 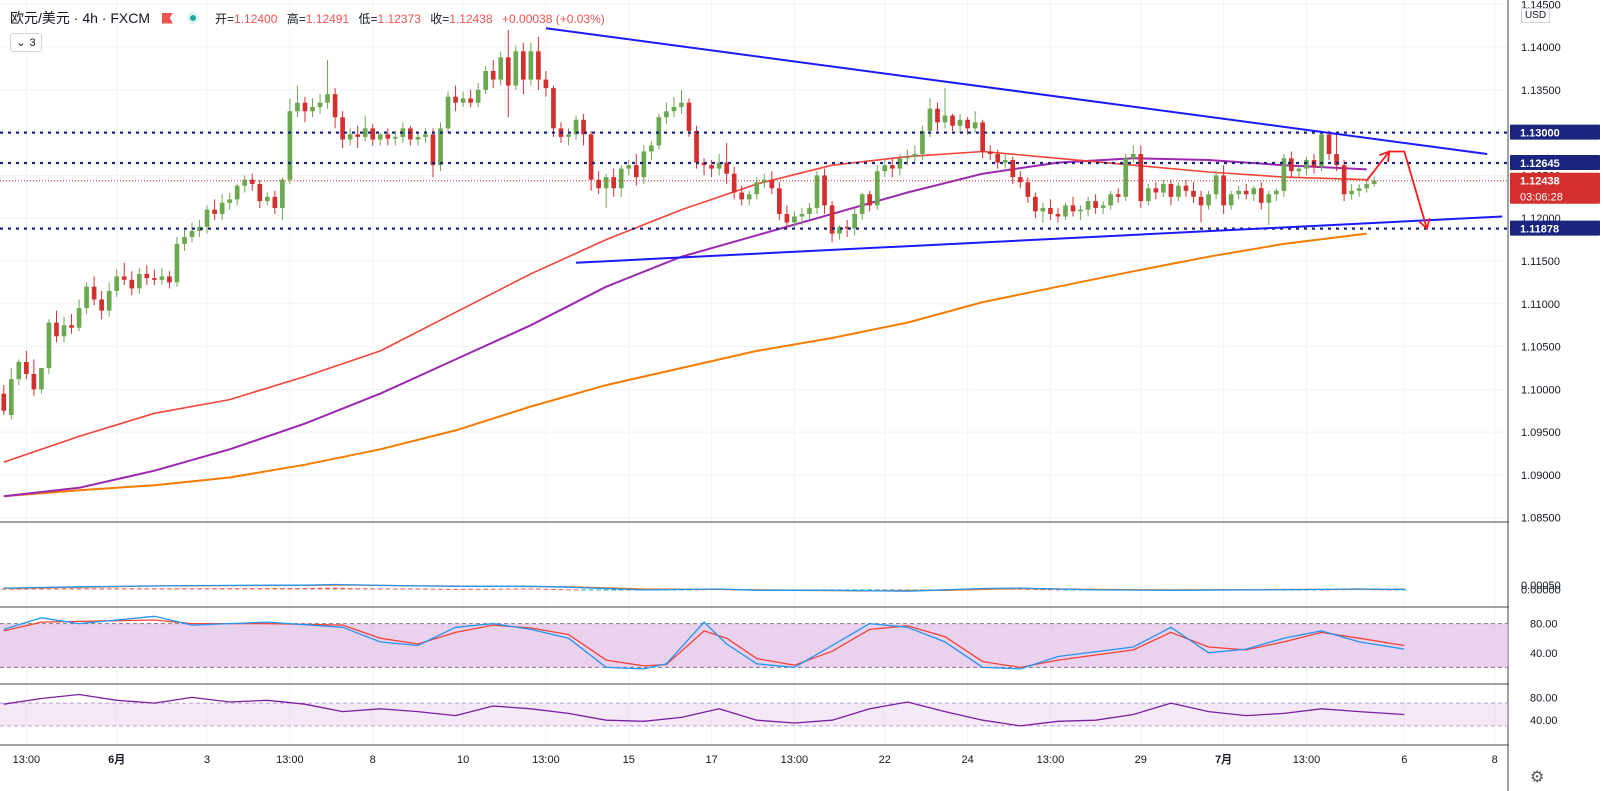 What do you see at coordinates (1541, 198) in the screenshot?
I see `countdown-timer: 03:06:28` at bounding box center [1541, 198].